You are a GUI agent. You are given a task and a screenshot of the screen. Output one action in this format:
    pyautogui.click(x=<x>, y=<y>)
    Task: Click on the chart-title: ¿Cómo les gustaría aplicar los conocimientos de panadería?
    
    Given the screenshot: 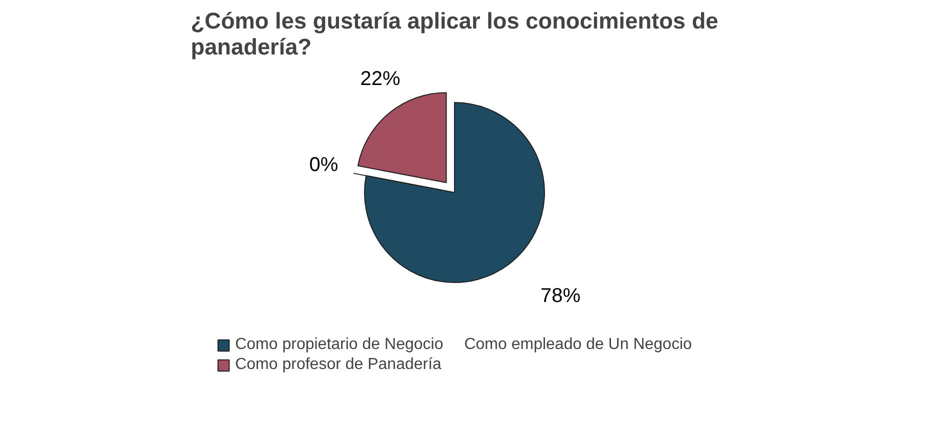 What is the action you would take?
    pyautogui.click(x=454, y=34)
    